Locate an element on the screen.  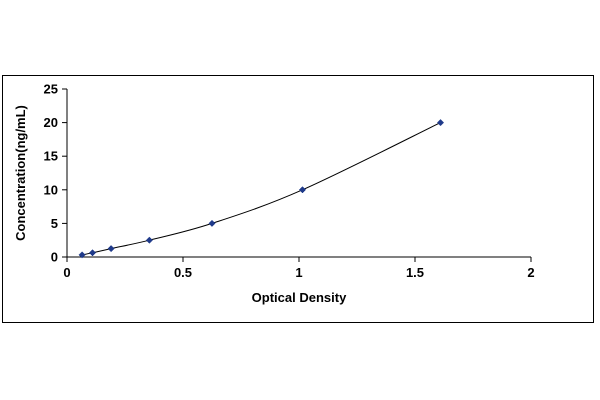
y-tick-label: 5 is located at coordinates (54, 223).